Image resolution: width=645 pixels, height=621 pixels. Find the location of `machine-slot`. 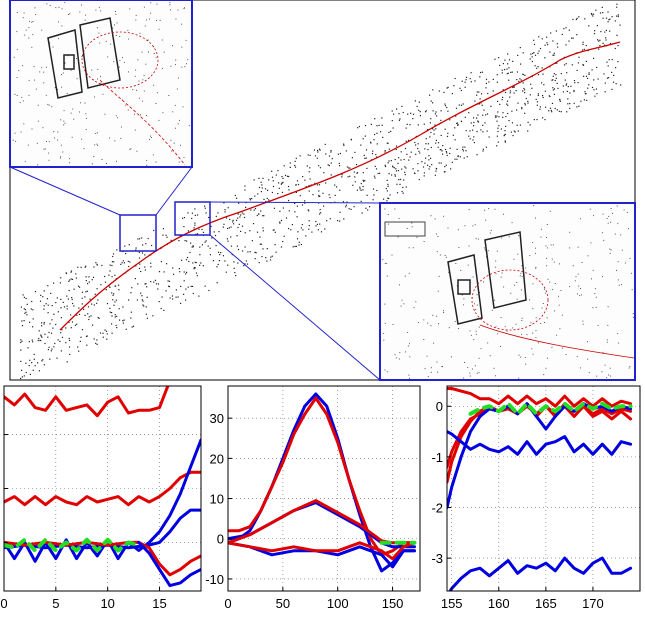

machine-slot is located at coordinates (464, 287).